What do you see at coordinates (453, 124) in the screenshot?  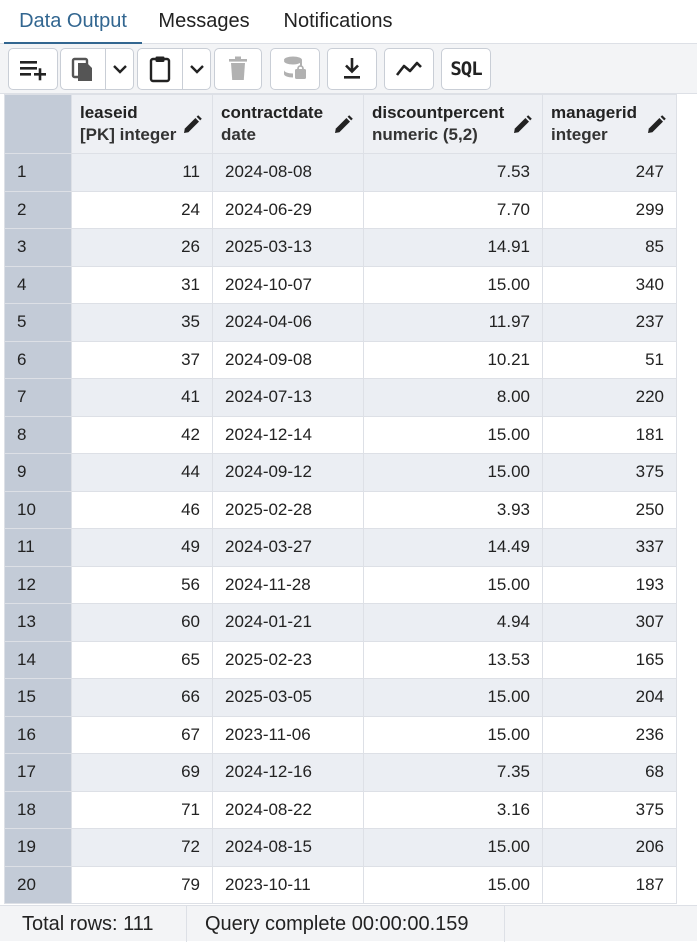 I see `column-header-discountpercent: discountpercent numeric (5,2)` at bounding box center [453, 124].